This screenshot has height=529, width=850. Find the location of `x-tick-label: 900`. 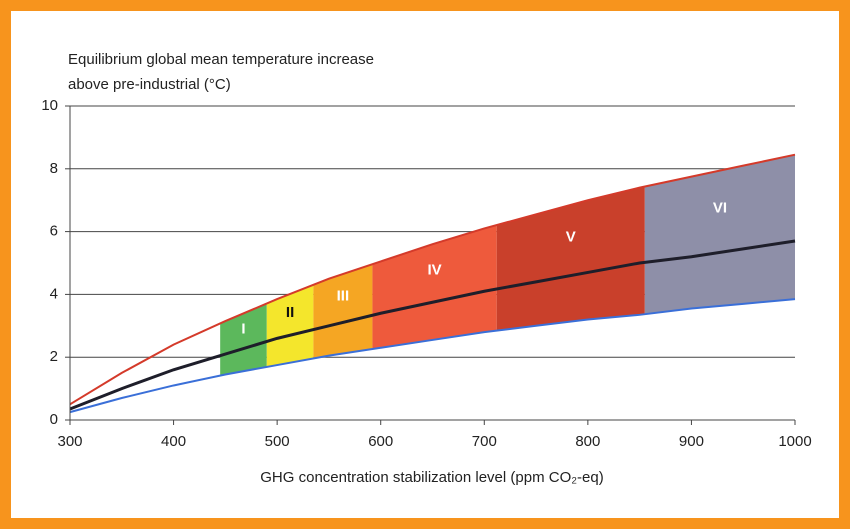

x-tick-label: 900 is located at coordinates (691, 441).